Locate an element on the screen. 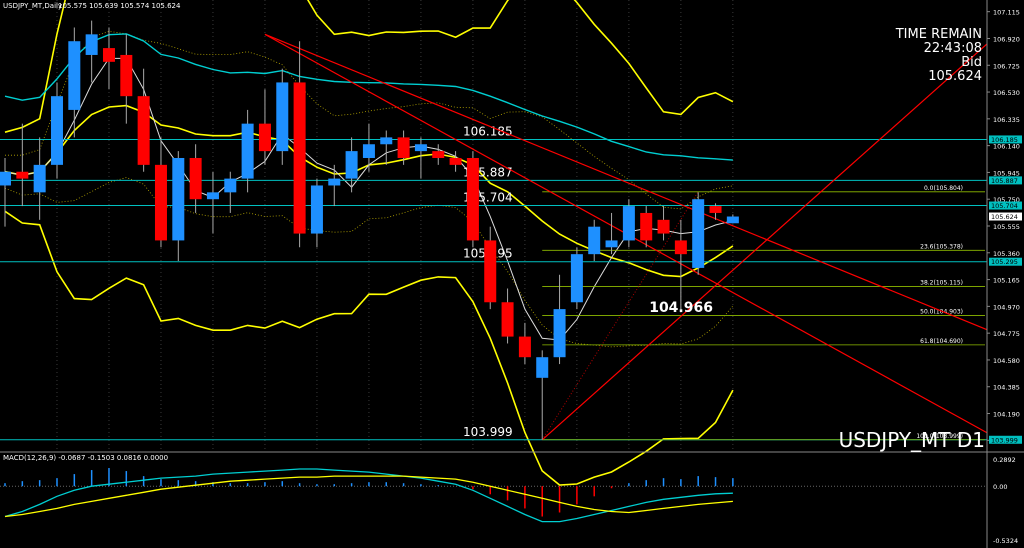  price-tick-label: 105.360 is located at coordinates (1006, 254).